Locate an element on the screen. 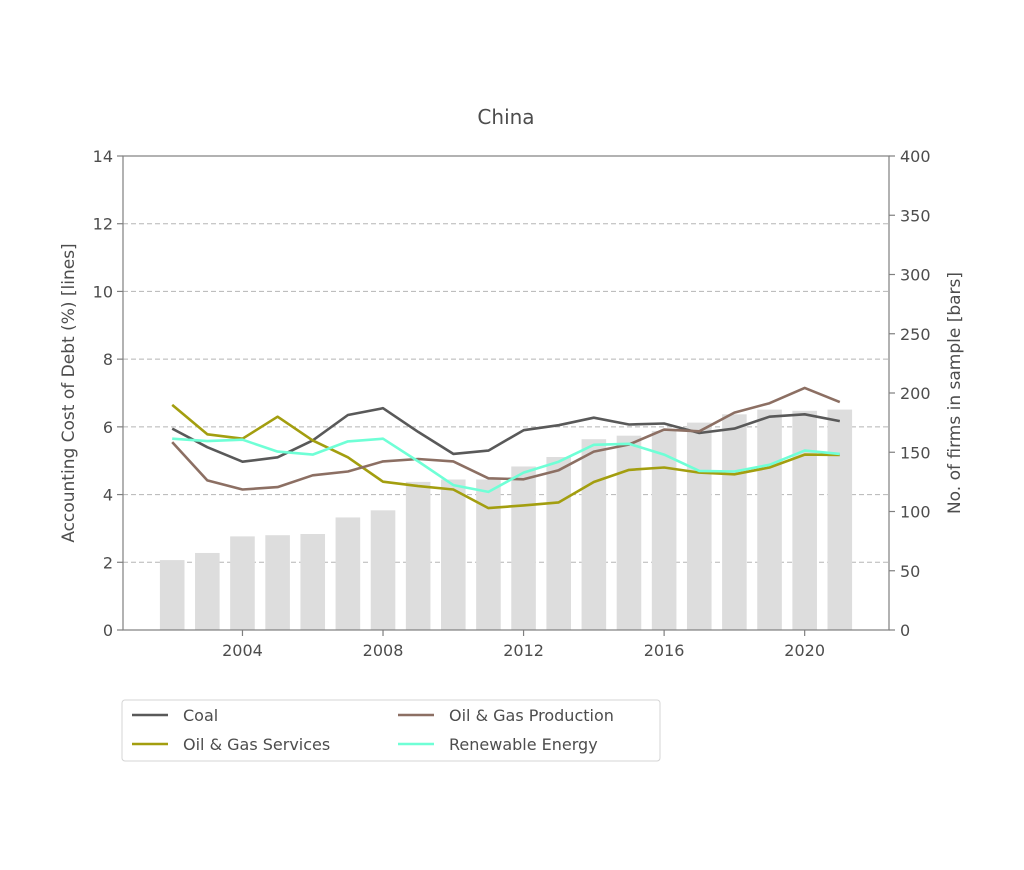 The width and height of the screenshot is (1024, 870). y2-tick-label: 50 is located at coordinates (910, 571).